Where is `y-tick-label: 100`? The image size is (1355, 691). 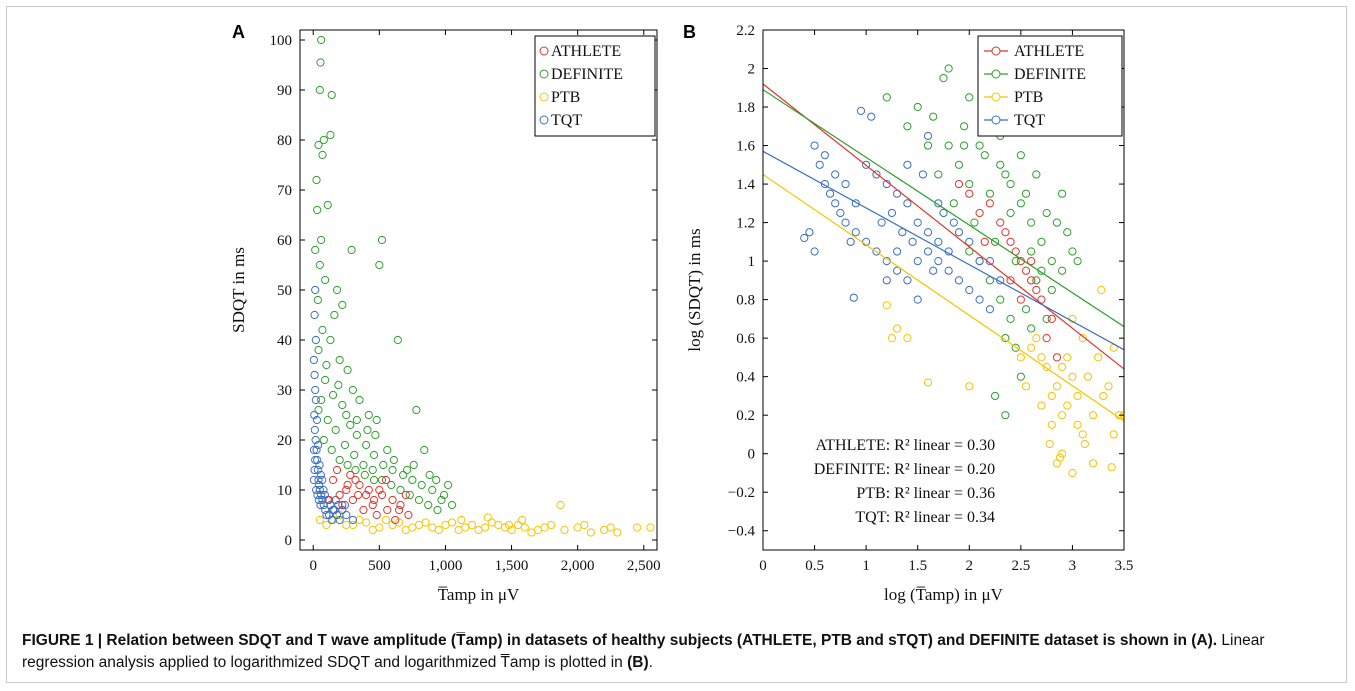
y-tick-label: 100 is located at coordinates (281, 41).